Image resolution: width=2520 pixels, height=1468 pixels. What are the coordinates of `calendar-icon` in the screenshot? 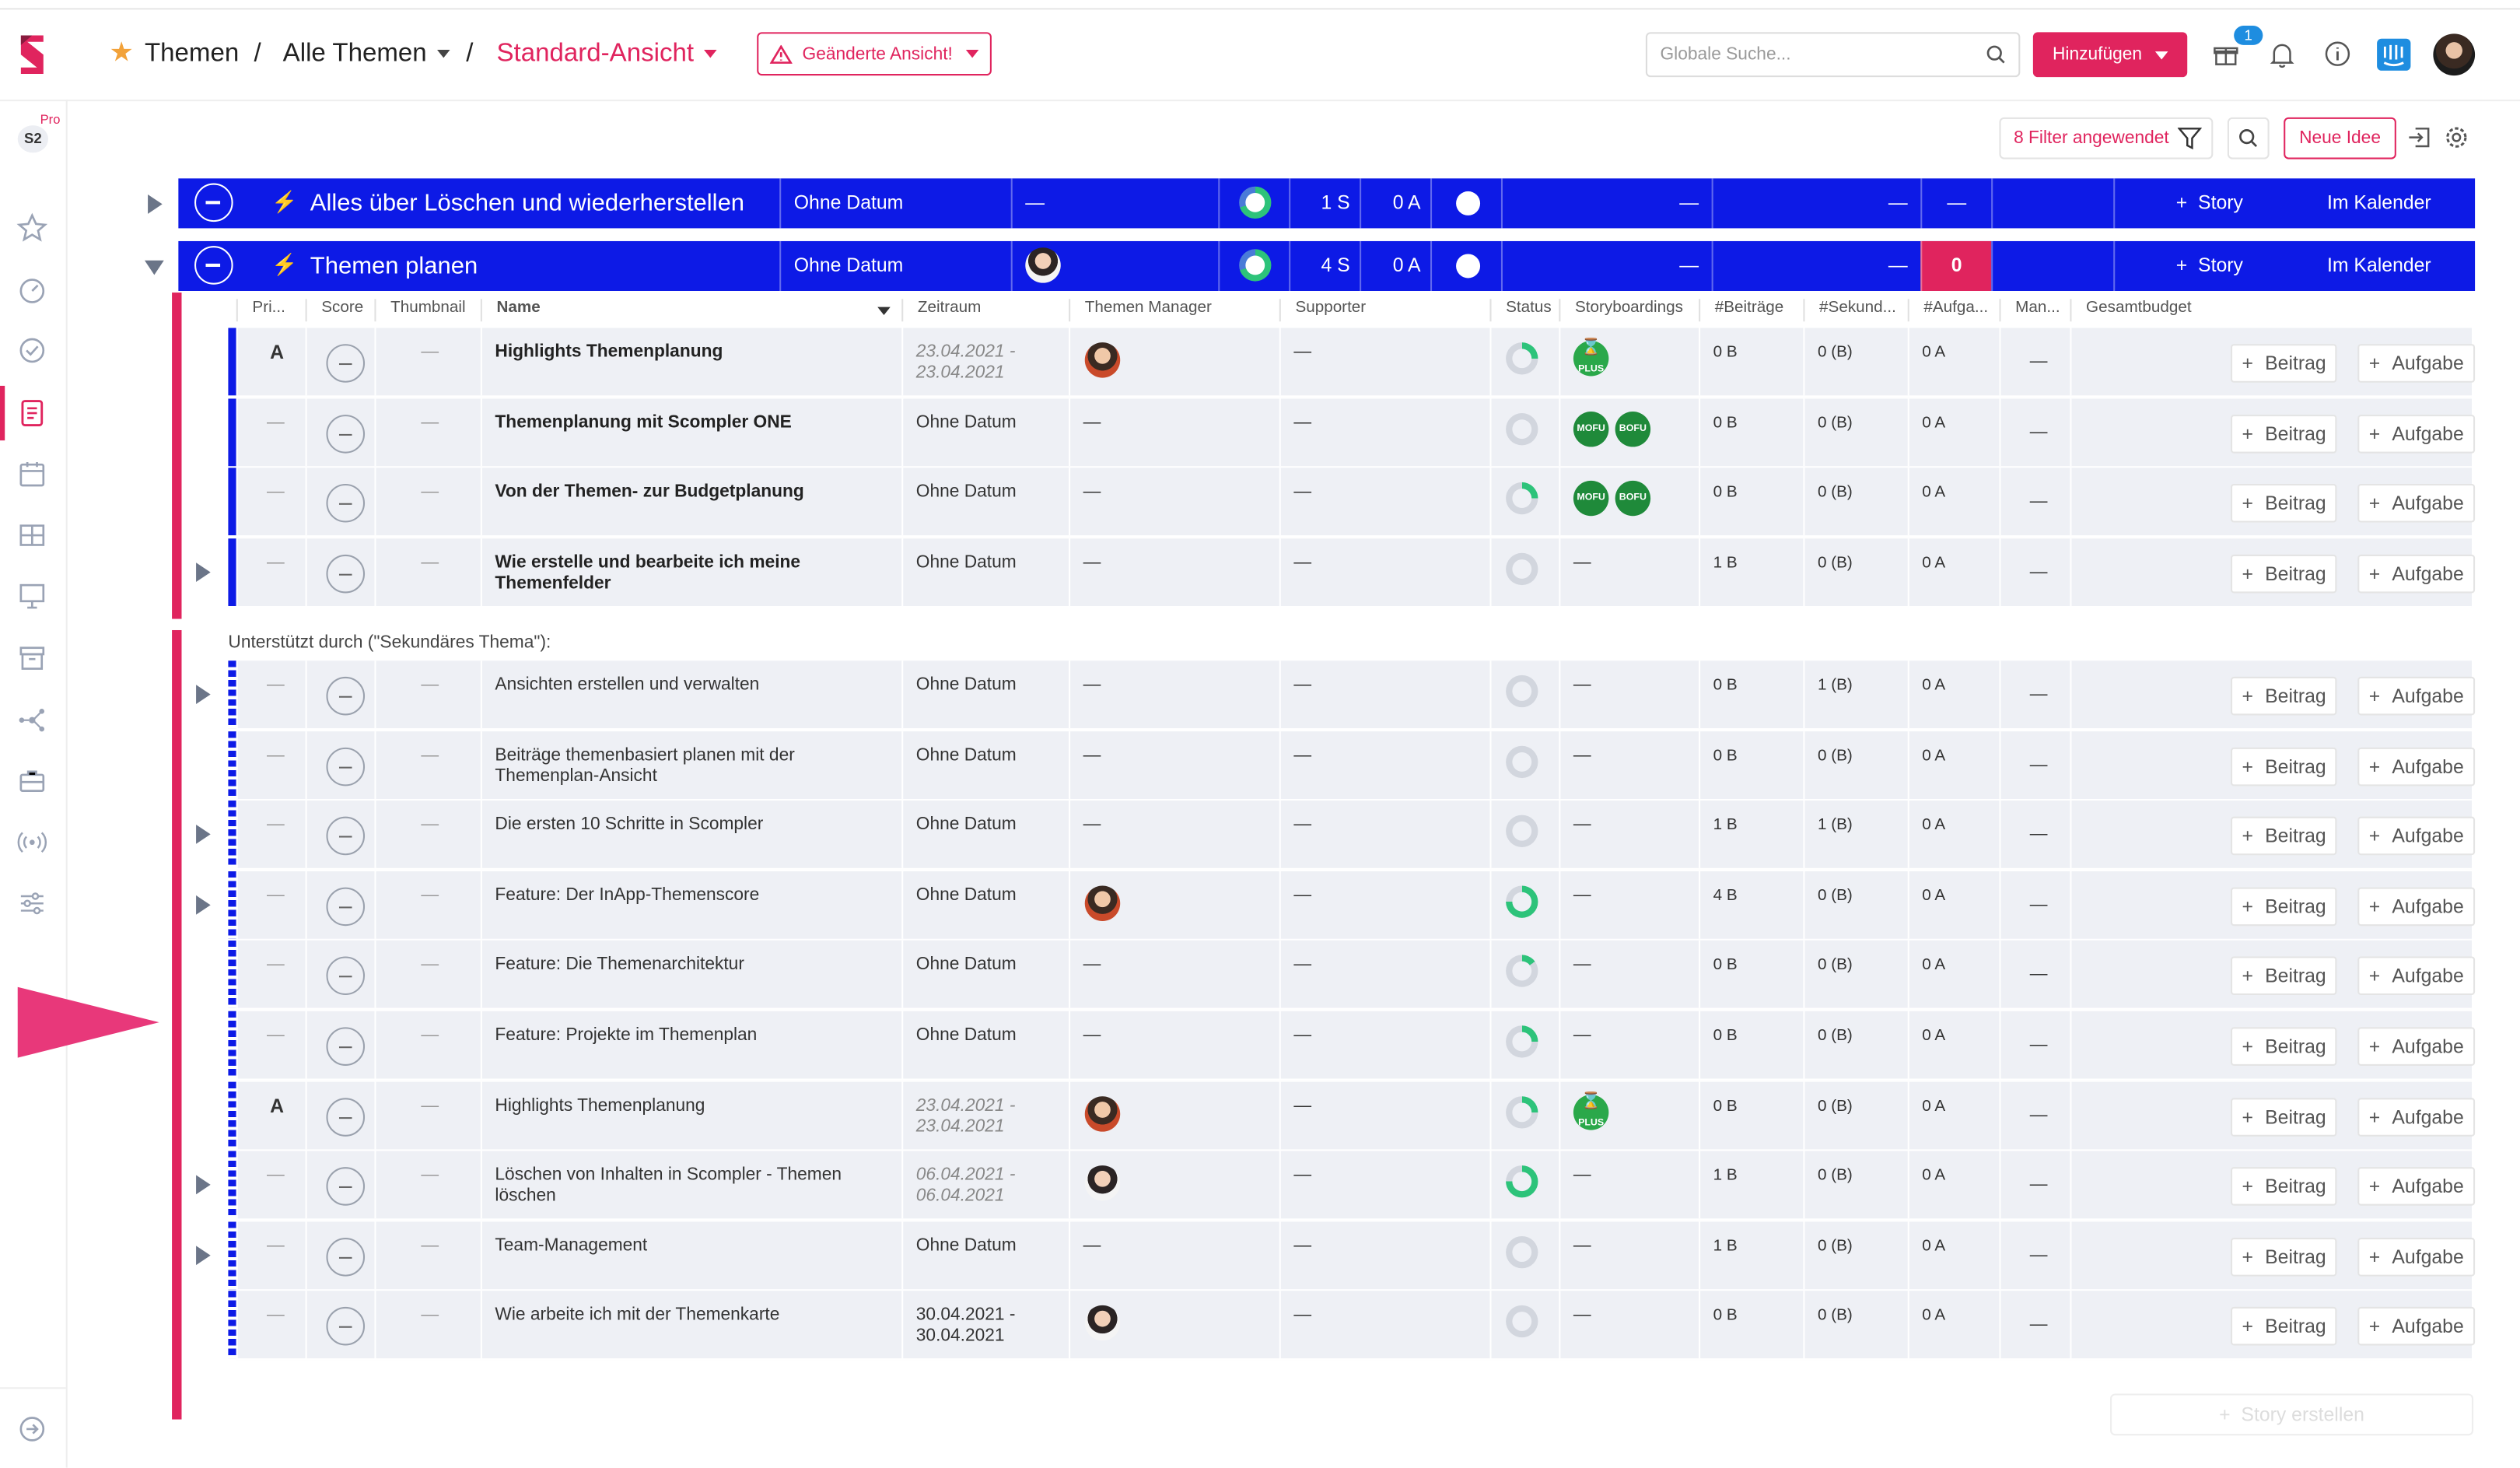 It's located at (32, 474).